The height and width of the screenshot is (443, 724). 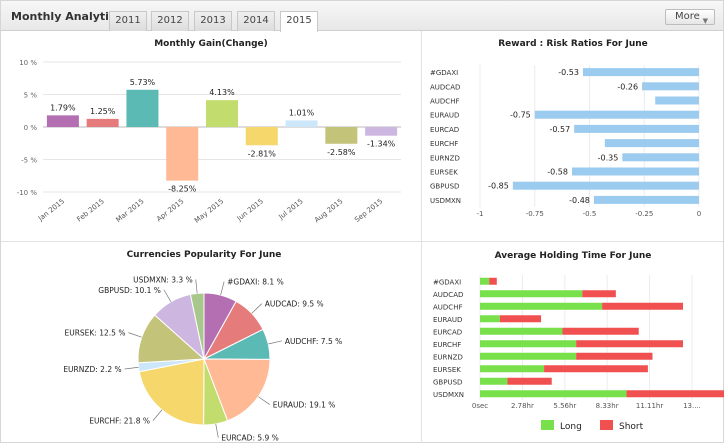 What do you see at coordinates (294, 304) in the screenshot?
I see `slice-label: AUDCAD: 9.5 %` at bounding box center [294, 304].